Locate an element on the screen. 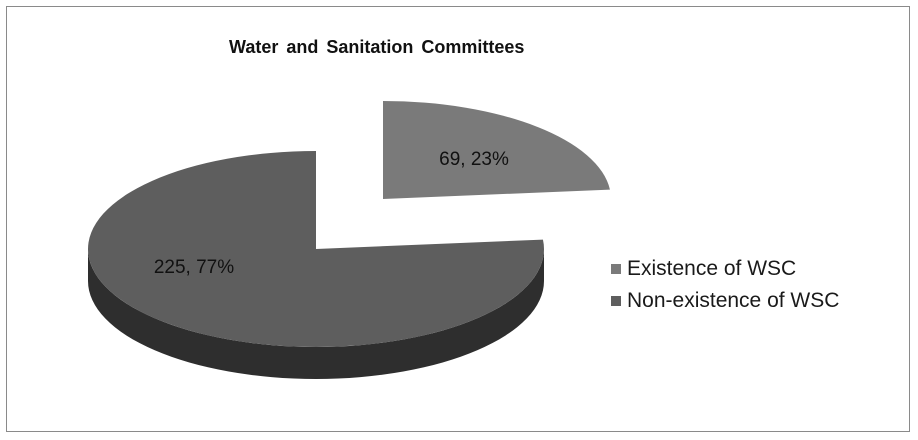  pie-slice-group-0: 69, 23% is located at coordinates (496, 150).